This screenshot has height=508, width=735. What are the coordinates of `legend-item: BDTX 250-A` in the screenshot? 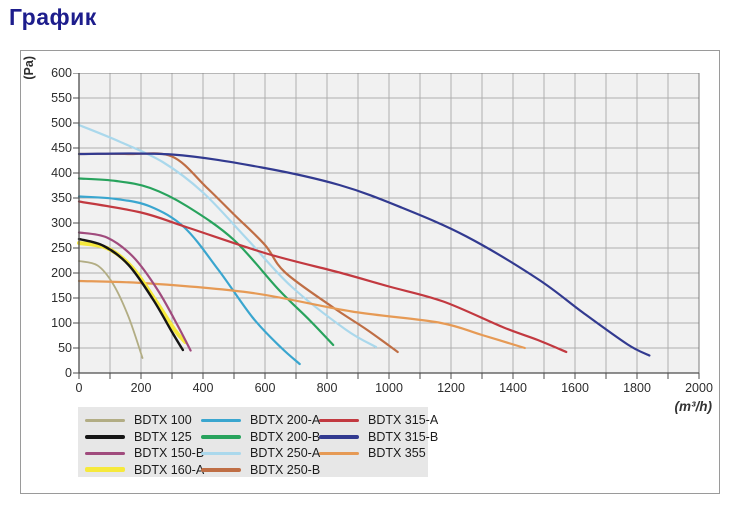 It's located at (261, 453).